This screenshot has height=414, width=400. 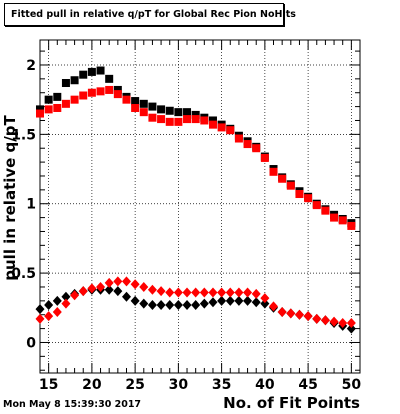 I want to click on timestamp: Mon May 8 15:39:30 2017, so click(x=72, y=404).